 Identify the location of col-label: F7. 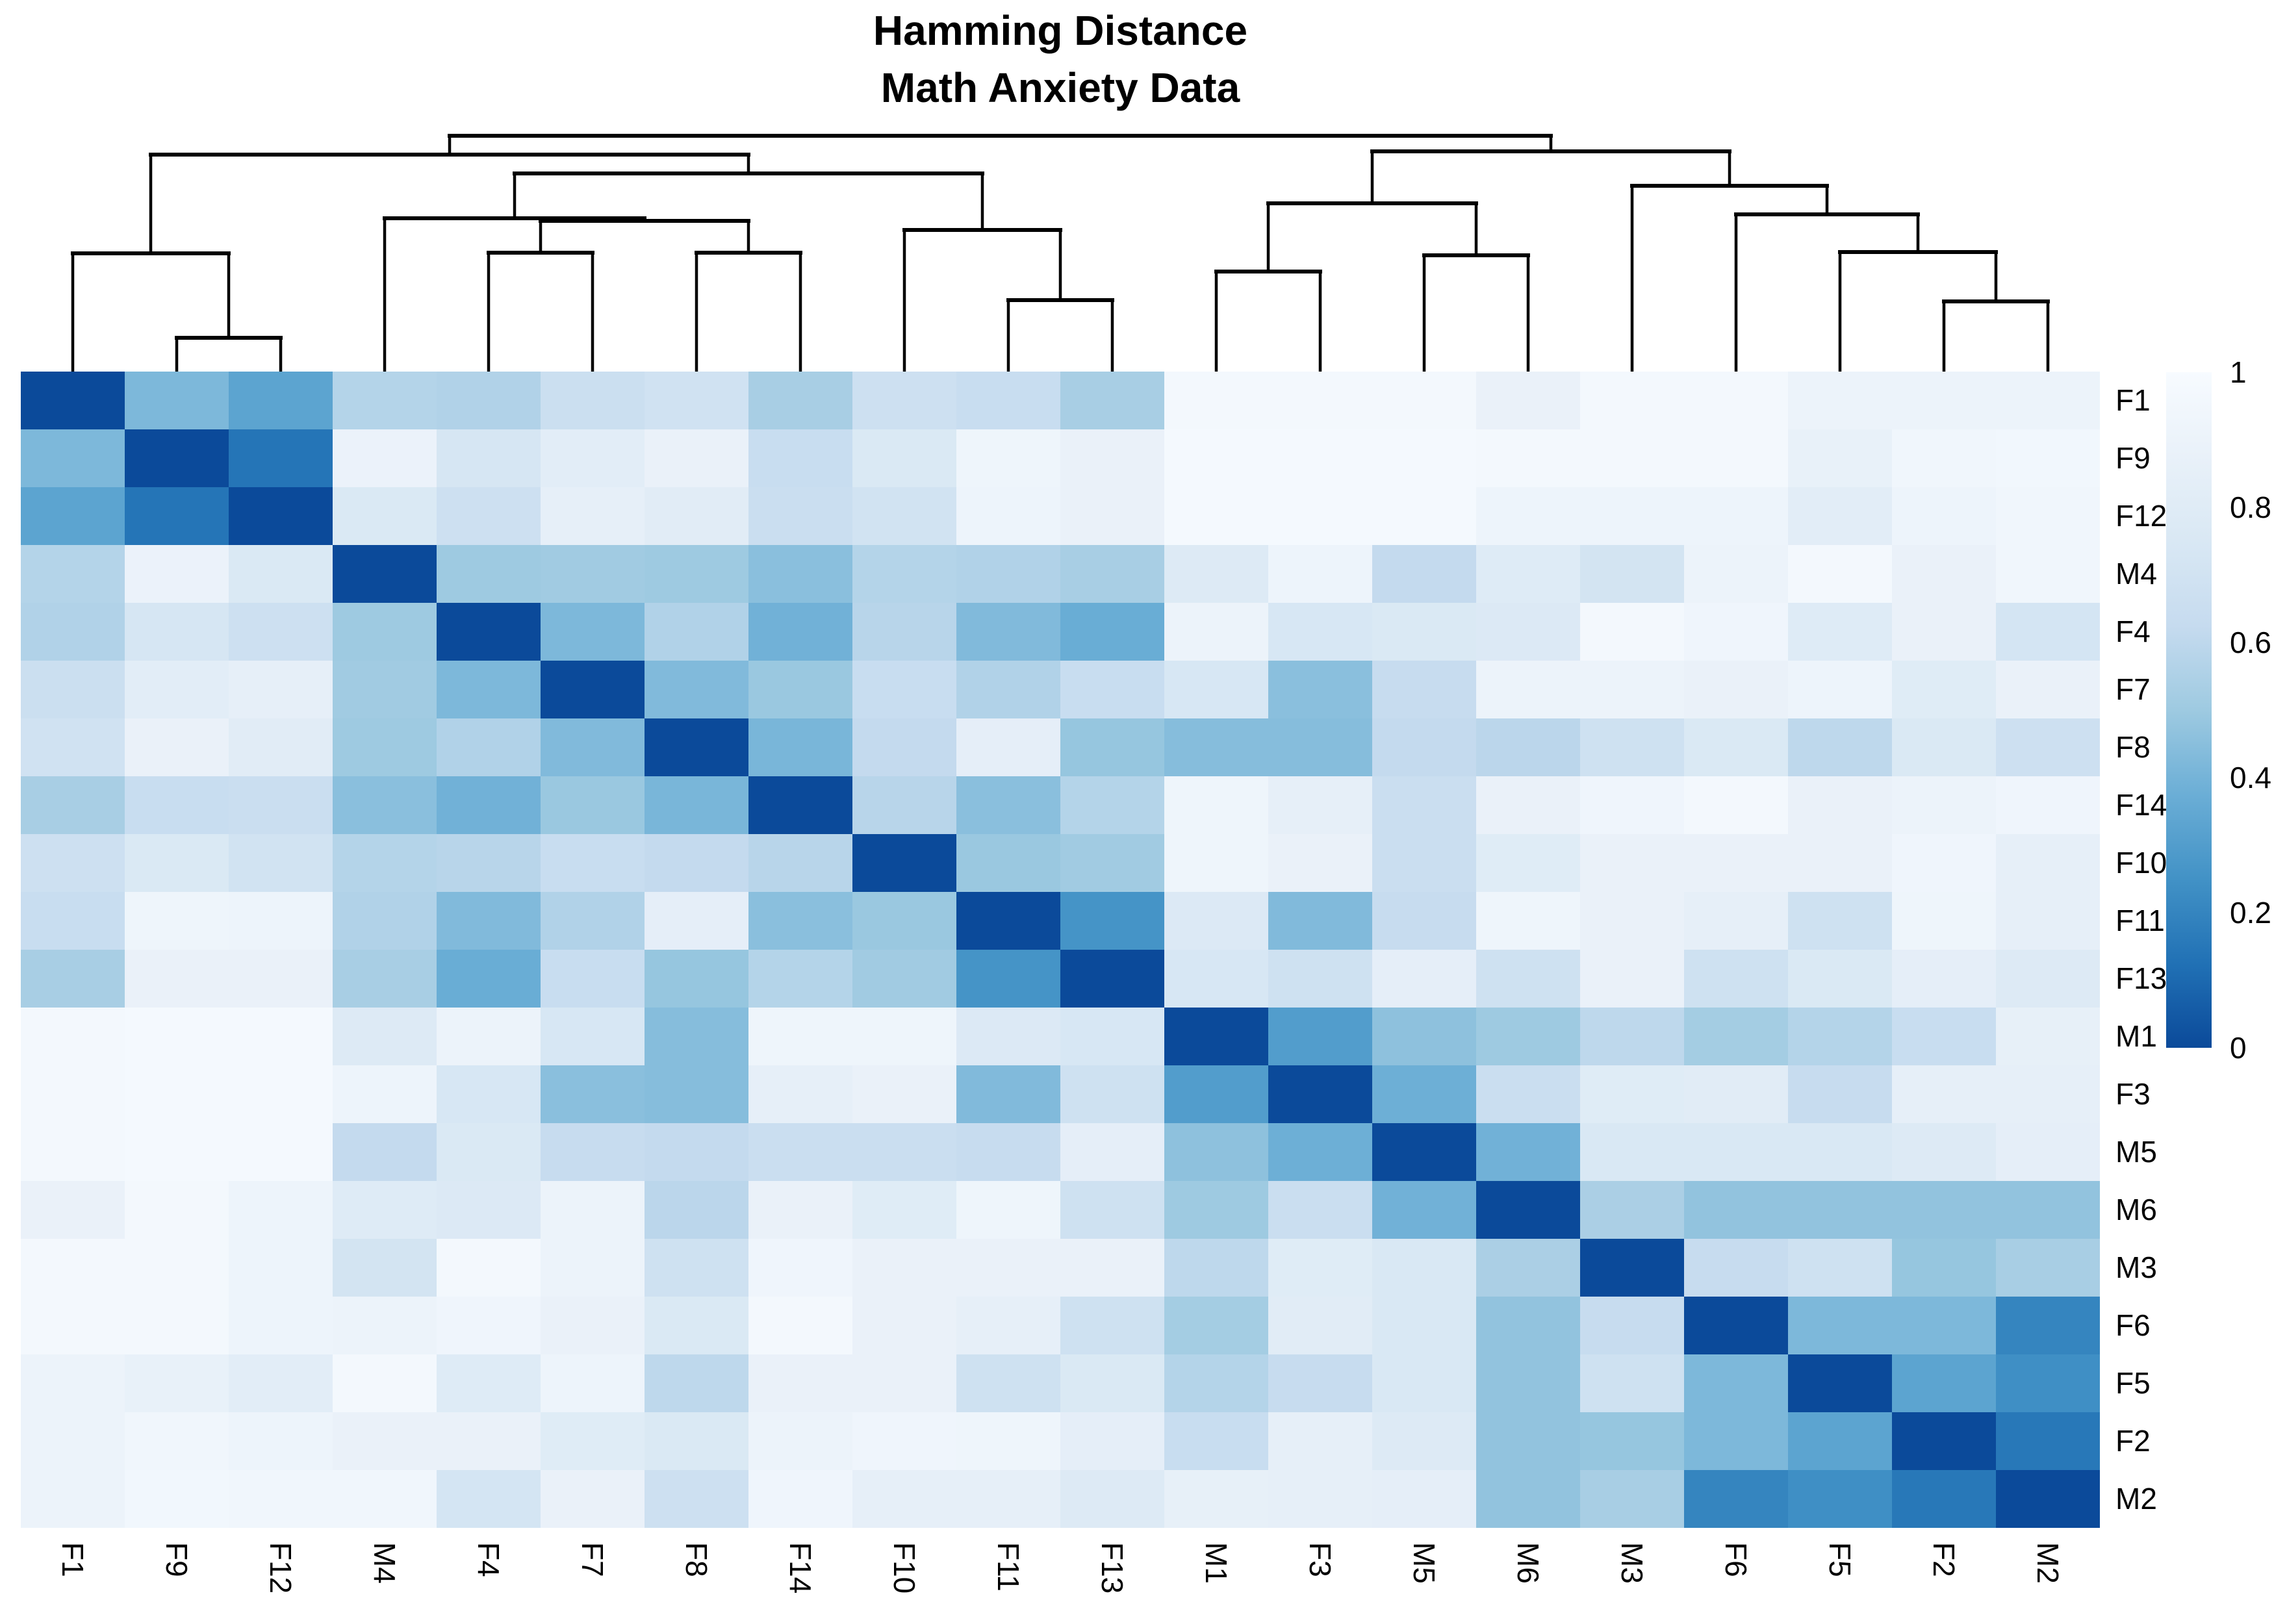
(592, 1559).